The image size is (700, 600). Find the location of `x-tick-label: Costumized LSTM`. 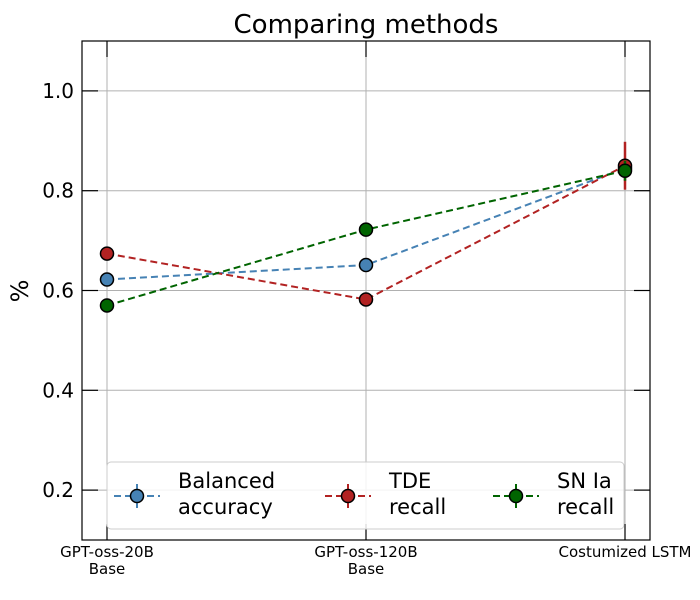

x-tick-label: Costumized LSTM is located at coordinates (624, 552).